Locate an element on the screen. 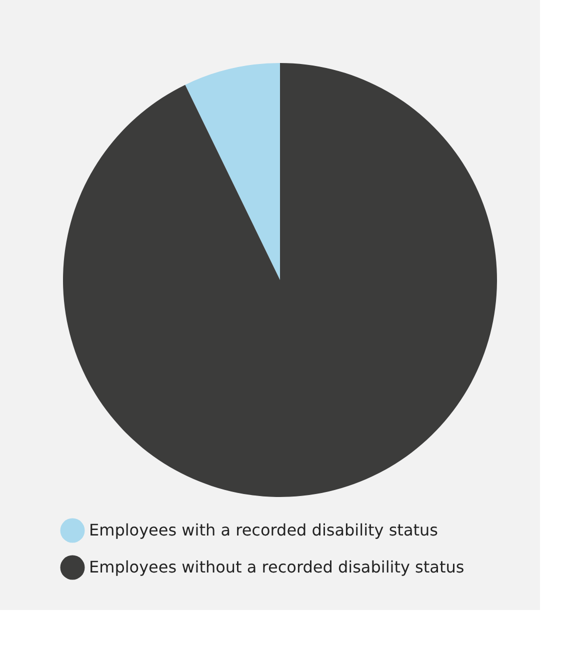  legend-label: Employees without a recorded disability status is located at coordinates (276, 567).